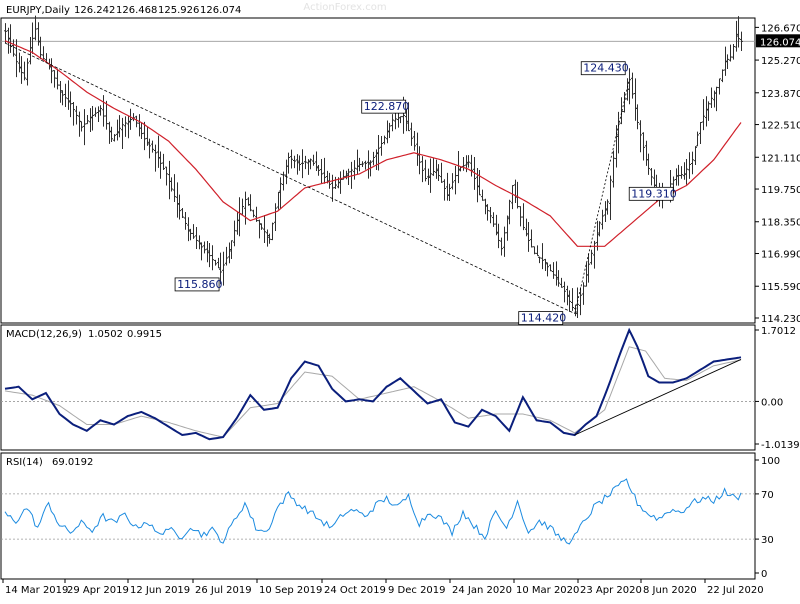 The image size is (800, 604). What do you see at coordinates (735, 590) in the screenshot?
I see `x-tick-label: 22 Jul 2020` at bounding box center [735, 590].